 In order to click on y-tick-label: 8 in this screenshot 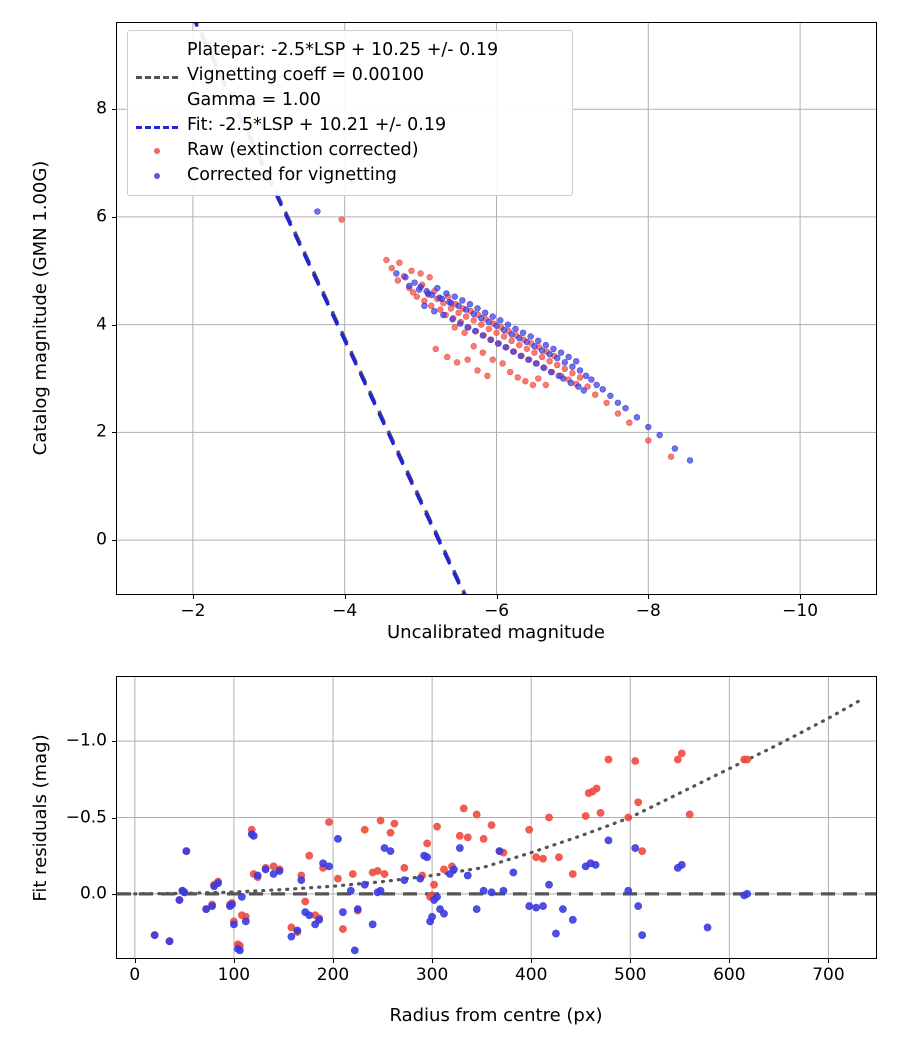, I will do `click(101, 108)`.